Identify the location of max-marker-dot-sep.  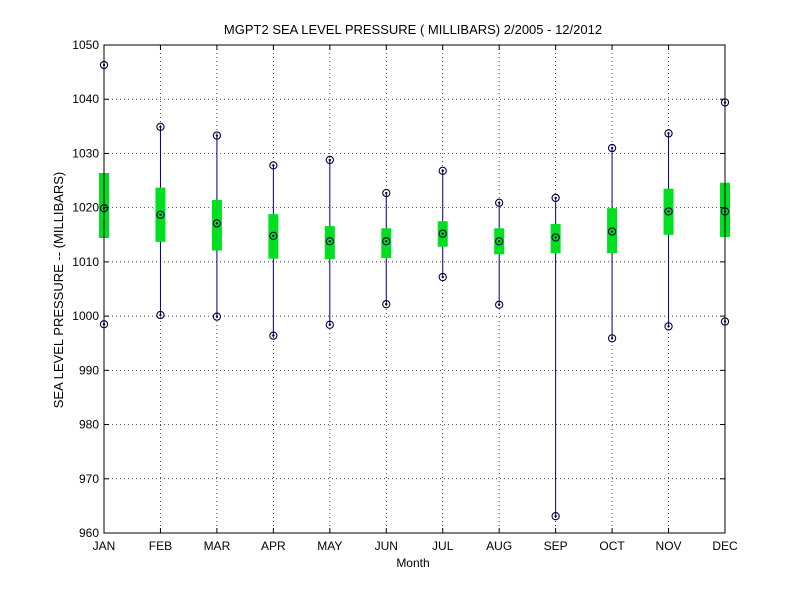
(555, 198).